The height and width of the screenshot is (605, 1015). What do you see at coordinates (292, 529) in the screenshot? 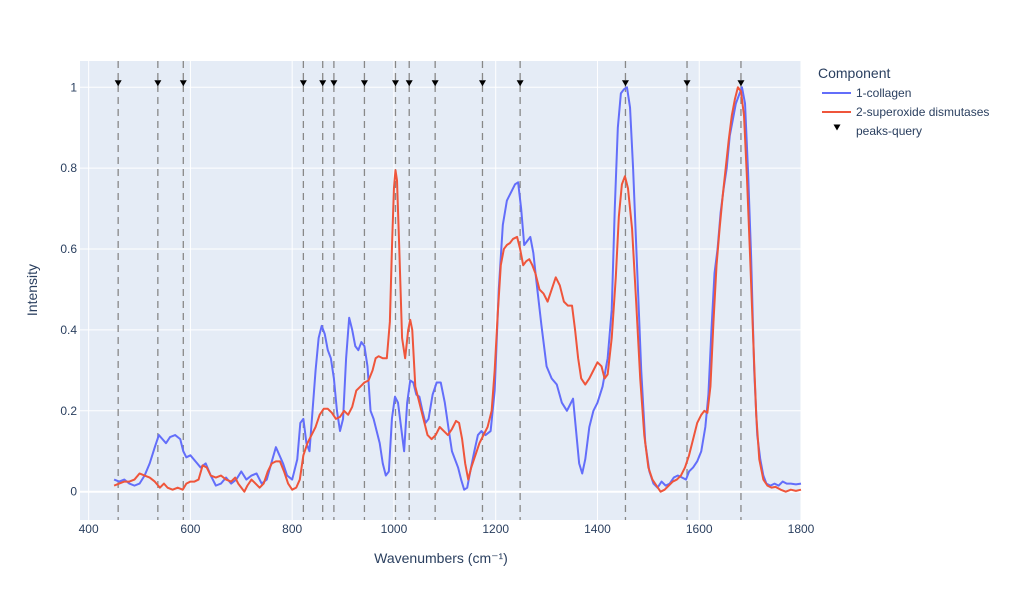
I see `x-tick-label: 800` at bounding box center [292, 529].